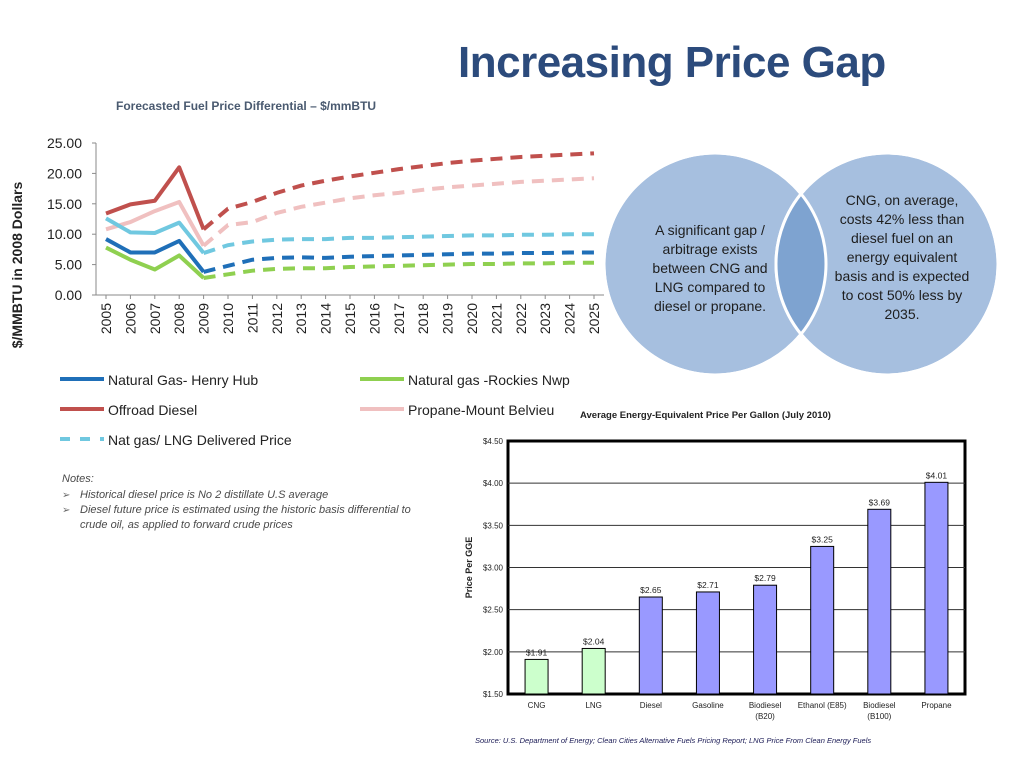 The image size is (1024, 768). I want to click on x-tick-label: Propane, so click(936, 705).